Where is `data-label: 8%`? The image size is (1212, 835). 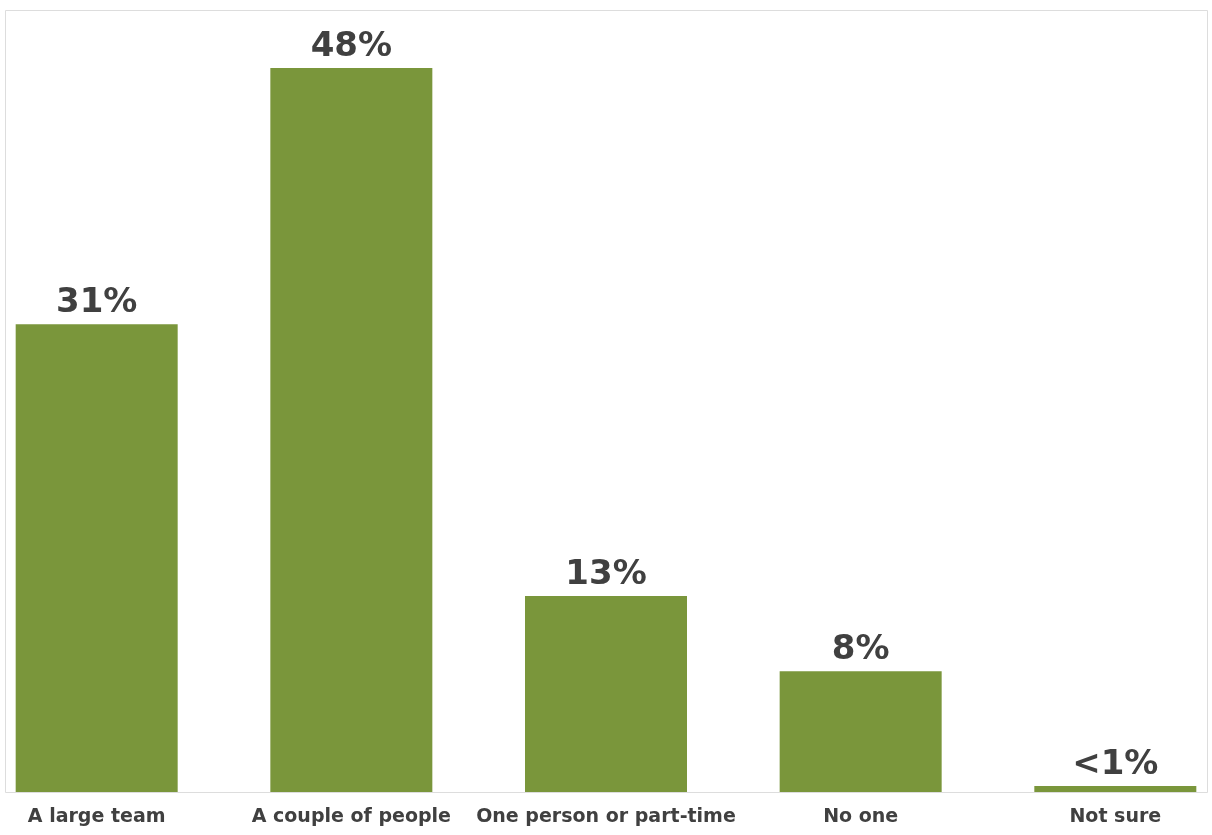 data-label: 8% is located at coordinates (860, 647).